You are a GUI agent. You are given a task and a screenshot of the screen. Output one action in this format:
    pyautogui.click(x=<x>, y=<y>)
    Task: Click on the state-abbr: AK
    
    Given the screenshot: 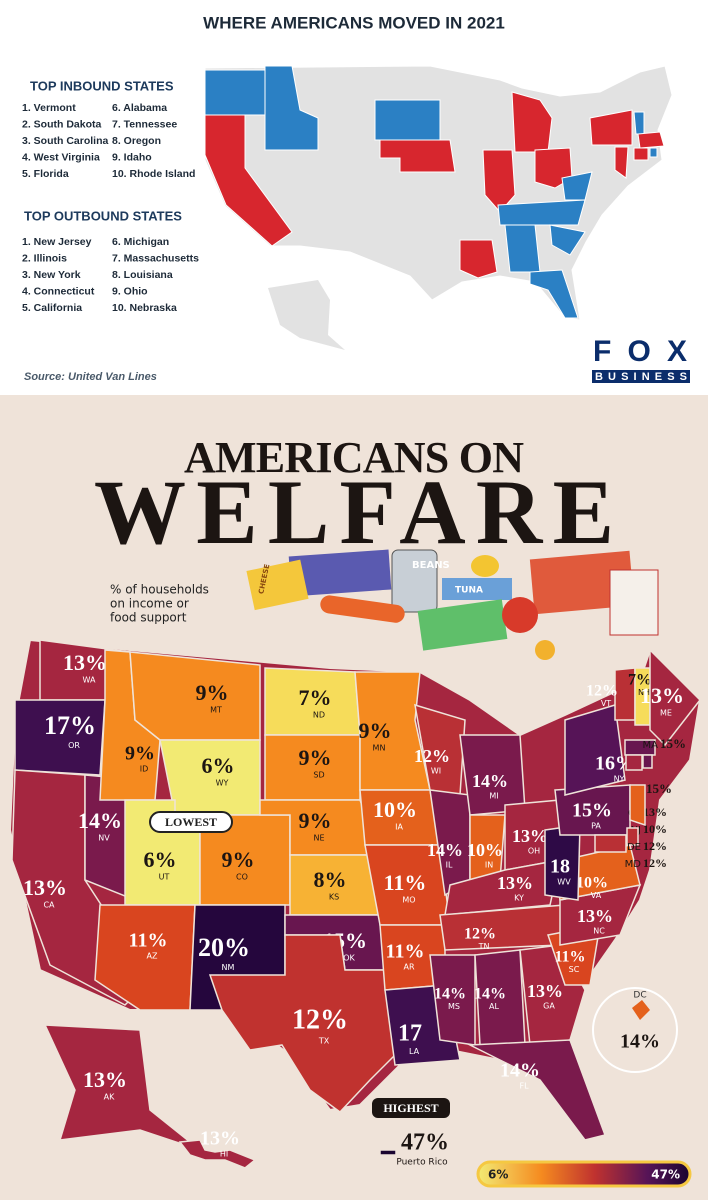 What is the action you would take?
    pyautogui.click(x=109, y=1097)
    